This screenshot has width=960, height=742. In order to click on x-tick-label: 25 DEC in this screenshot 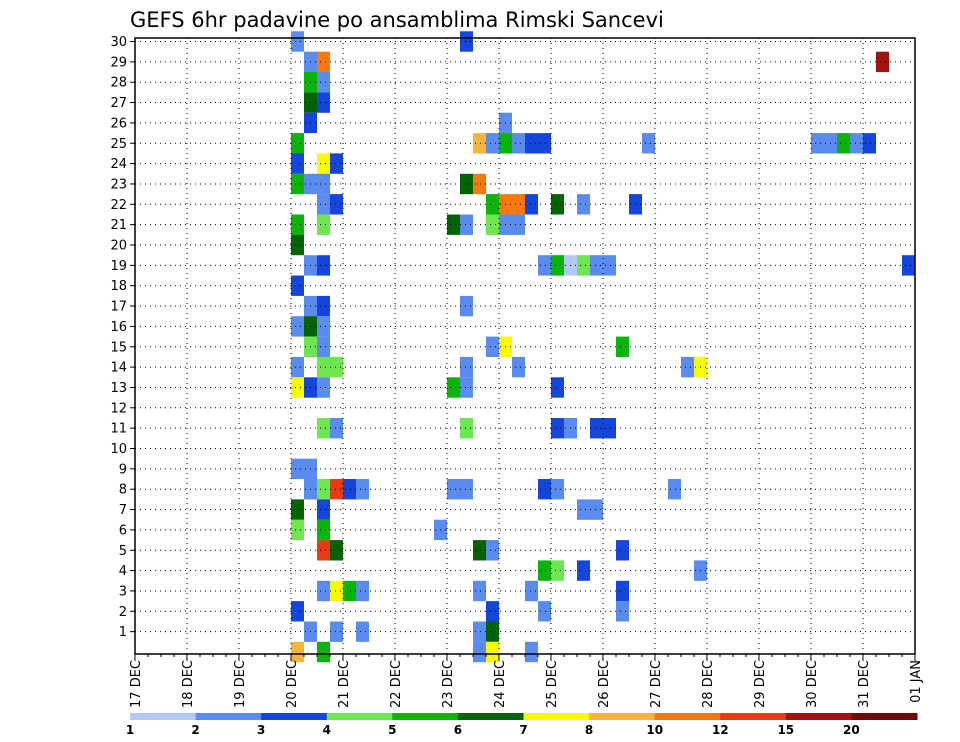, I will do `click(552, 684)`.